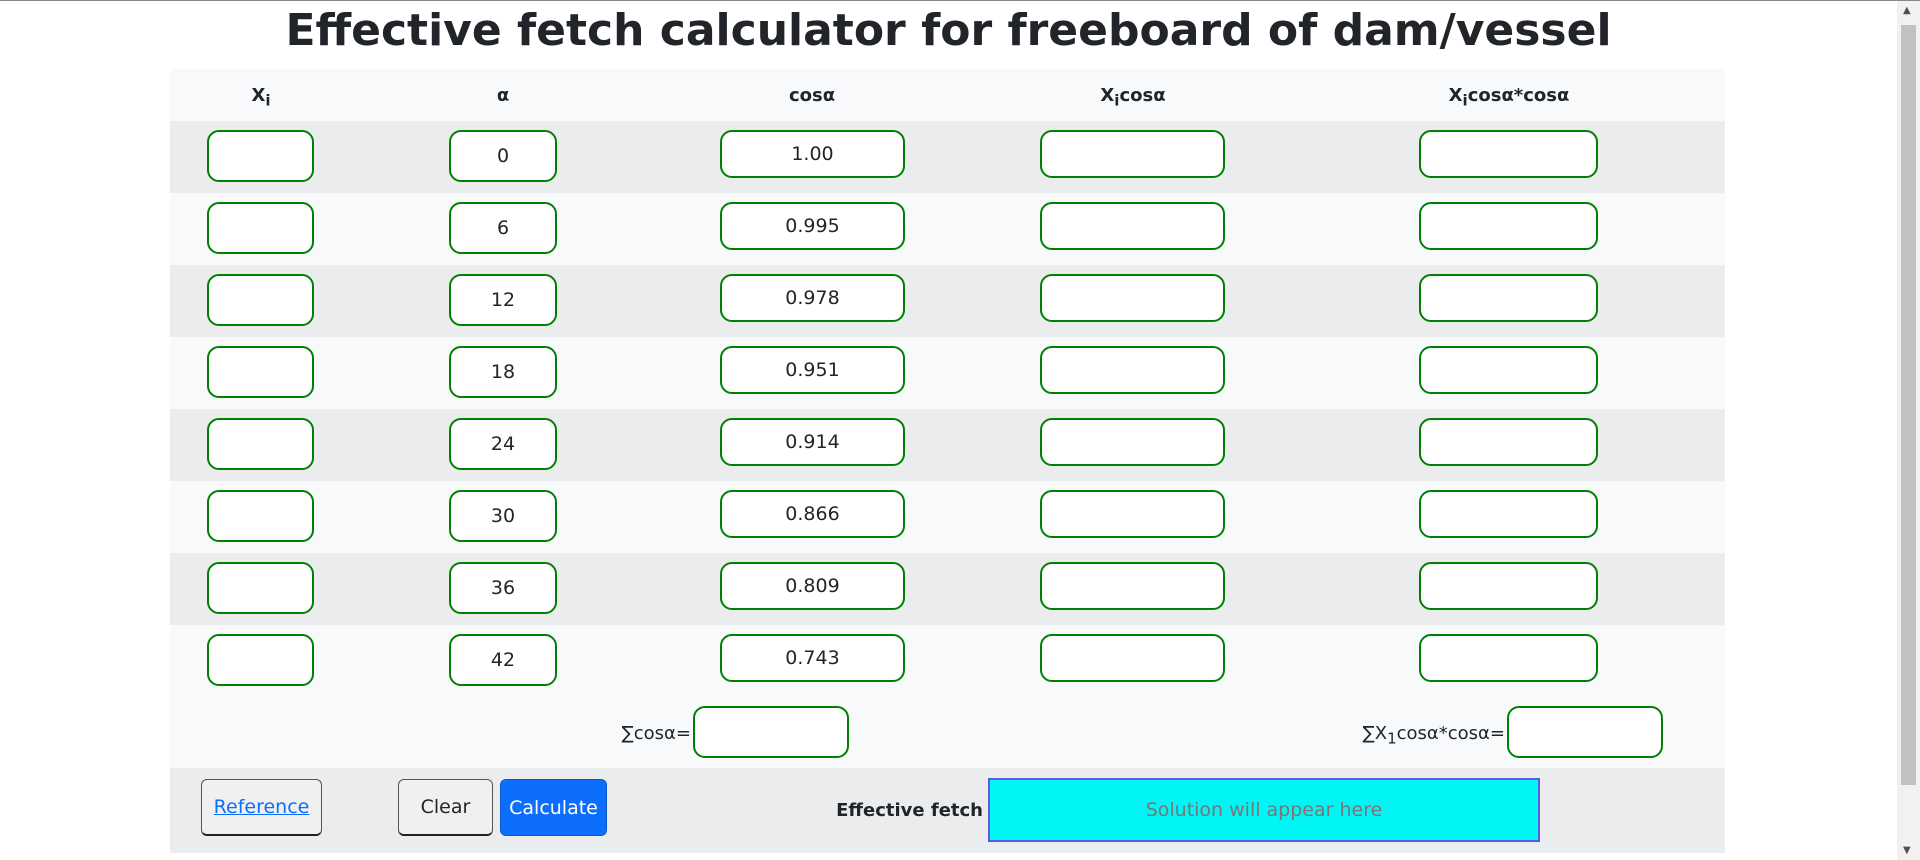  What do you see at coordinates (947, 517) in the screenshot?
I see `table-row: 0.866` at bounding box center [947, 517].